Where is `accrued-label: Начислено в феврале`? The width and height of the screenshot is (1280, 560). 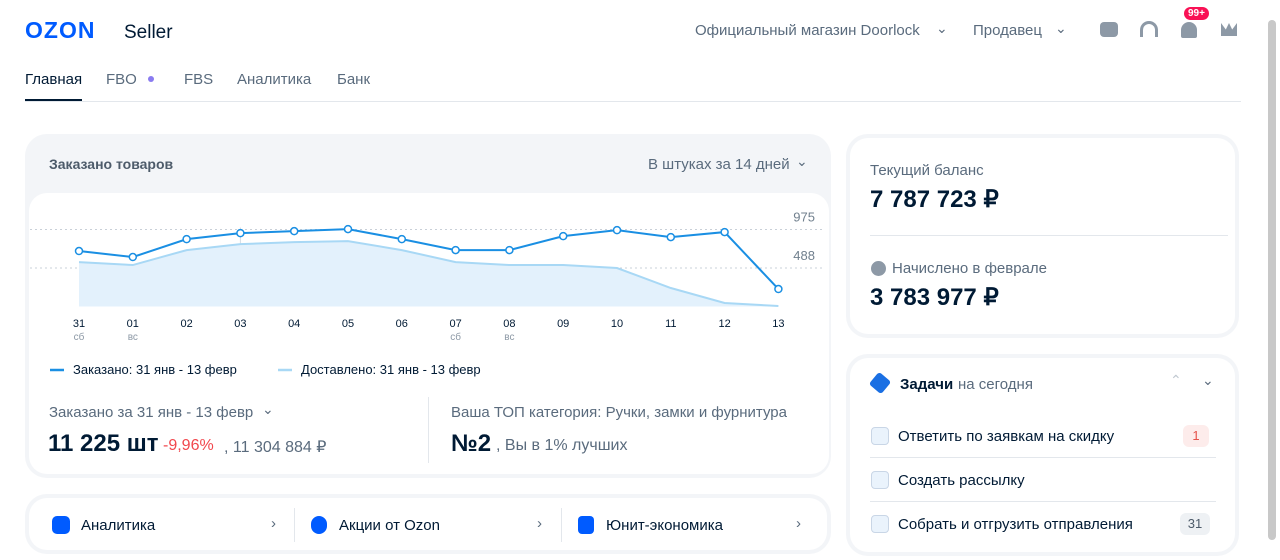 accrued-label: Начислено в феврале is located at coordinates (969, 268).